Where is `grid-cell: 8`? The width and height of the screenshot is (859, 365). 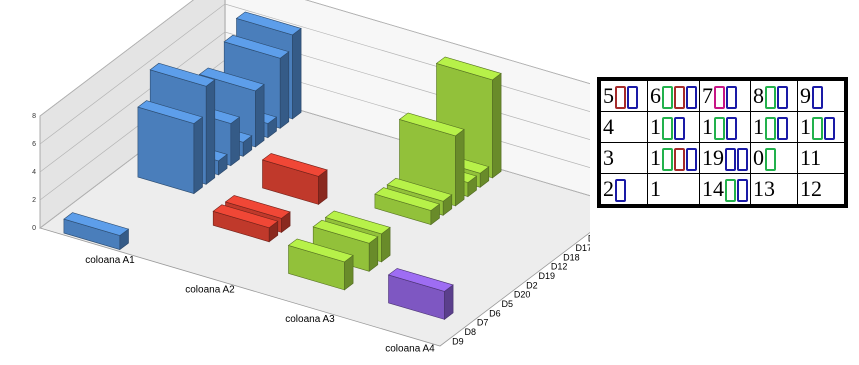
grid-cell: 8 is located at coordinates (774, 95).